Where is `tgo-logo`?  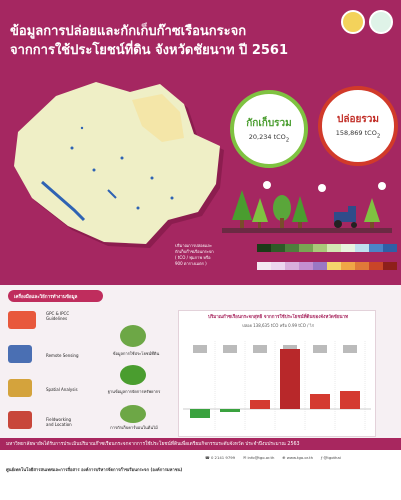
tgo-logo is located at coordinates (381, 22).